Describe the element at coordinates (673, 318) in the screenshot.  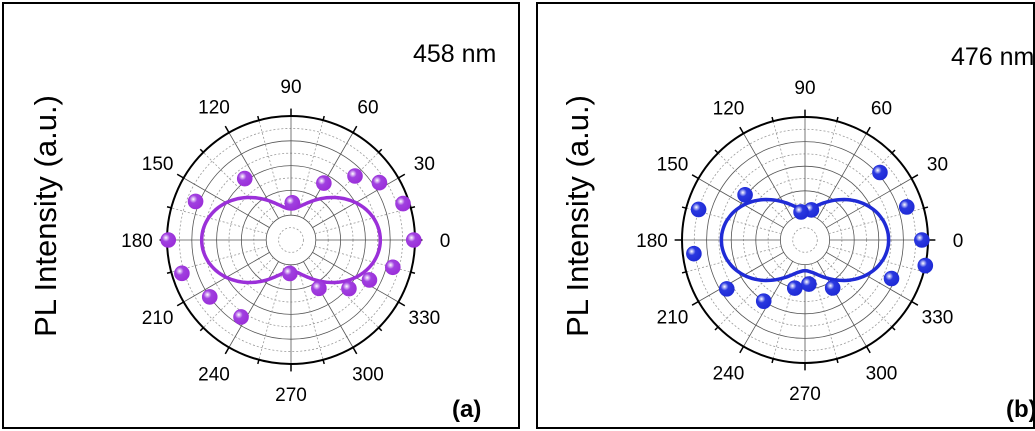
I see `angle-label-210: 210` at that location.